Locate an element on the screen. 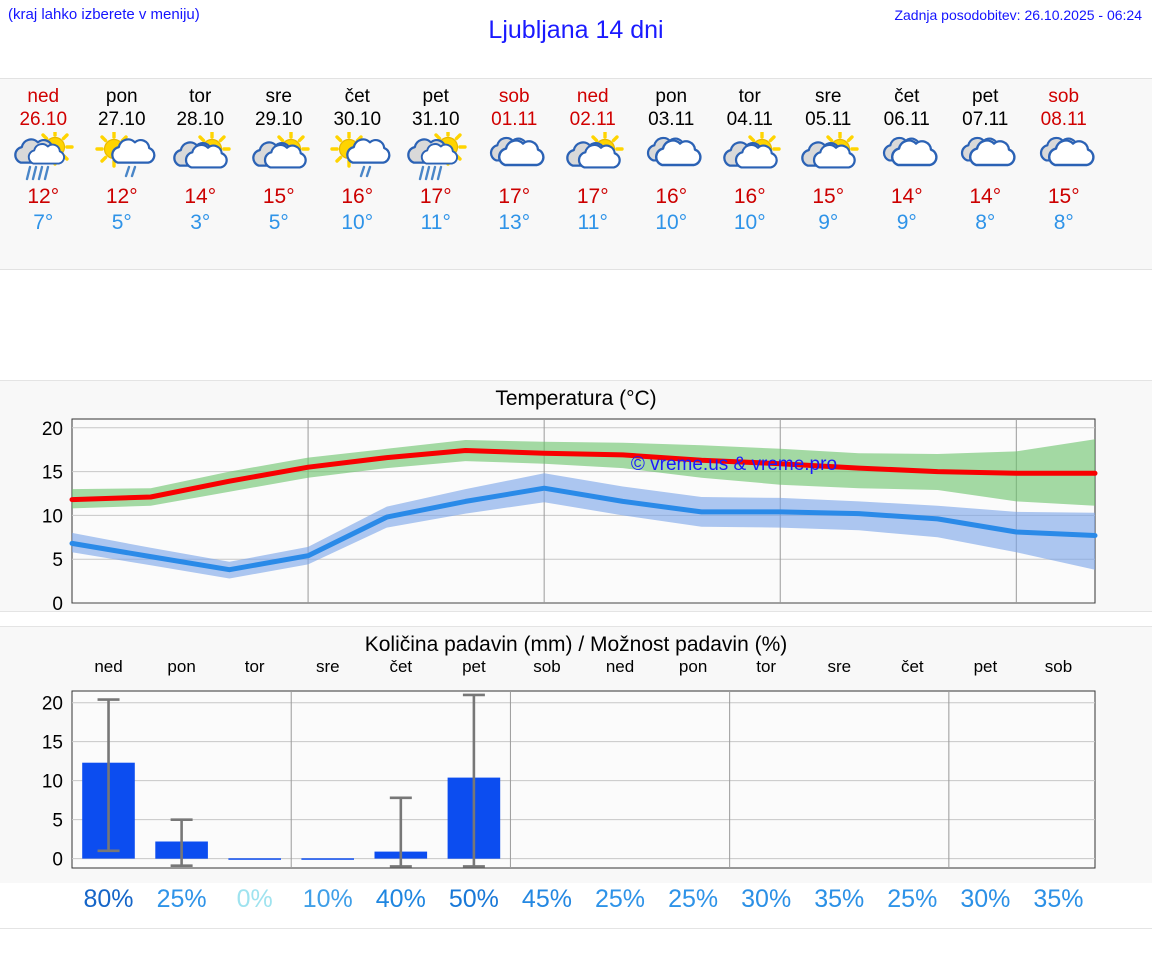 The image size is (1152, 975). day-date: 05.11 is located at coordinates (828, 119).